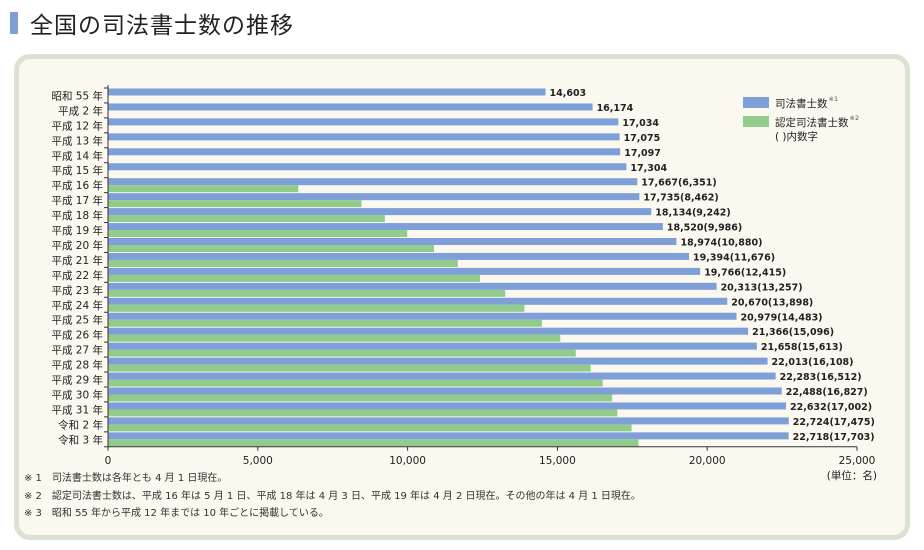 The image size is (924, 550). What do you see at coordinates (813, 362) in the screenshot?
I see `data-label: 22,013(16,108)` at bounding box center [813, 362].